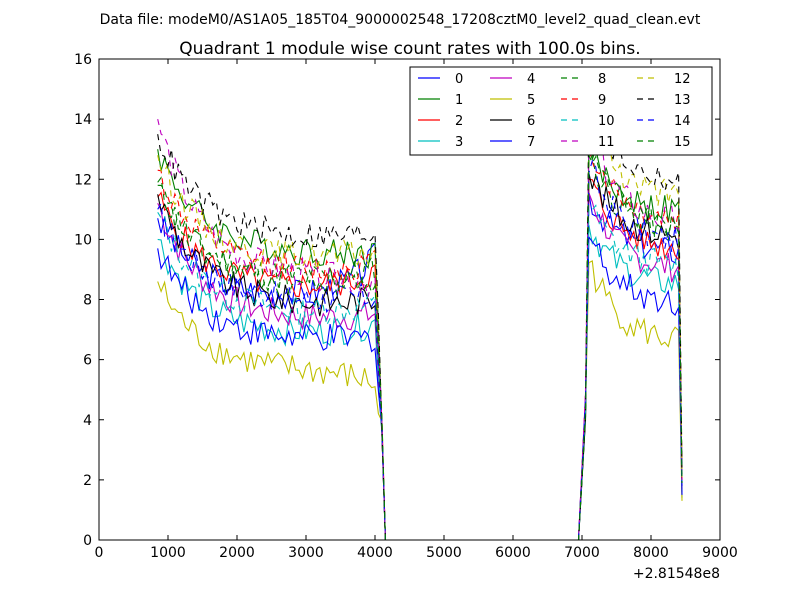  I want to click on x-tick-label: 9000, so click(720, 553).